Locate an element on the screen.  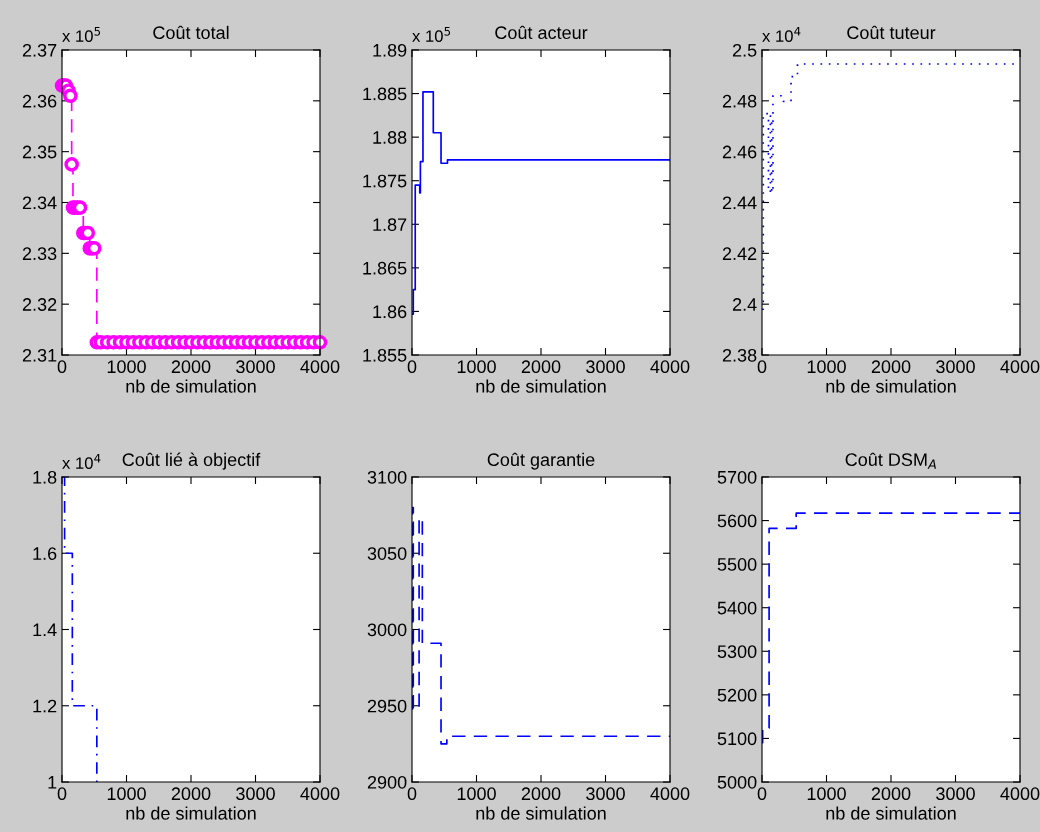
chart-title: Coût tuteur is located at coordinates (891, 32).